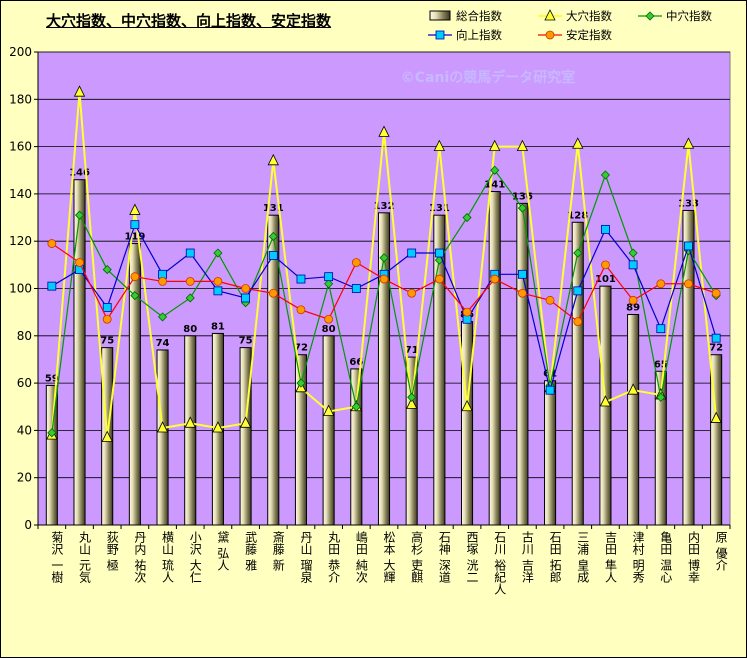 The image size is (747, 658). What do you see at coordinates (688, 203) in the screenshot?
I see `bar-data-label: 133` at bounding box center [688, 203].